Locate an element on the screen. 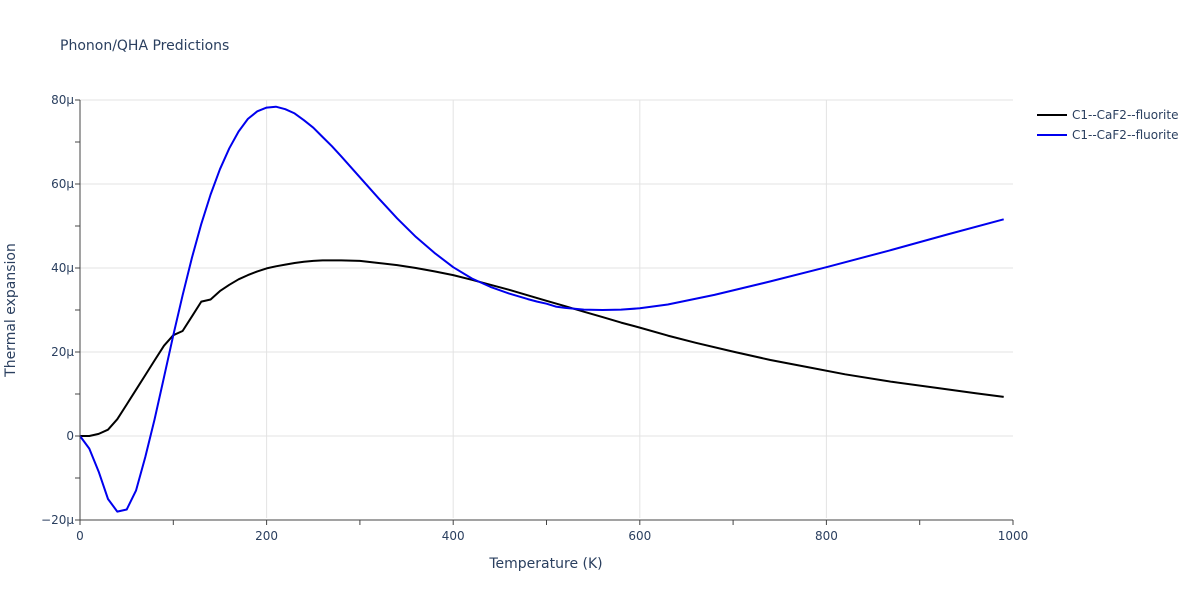  y-axis-title: Thermal expansion is located at coordinates (11, 310).